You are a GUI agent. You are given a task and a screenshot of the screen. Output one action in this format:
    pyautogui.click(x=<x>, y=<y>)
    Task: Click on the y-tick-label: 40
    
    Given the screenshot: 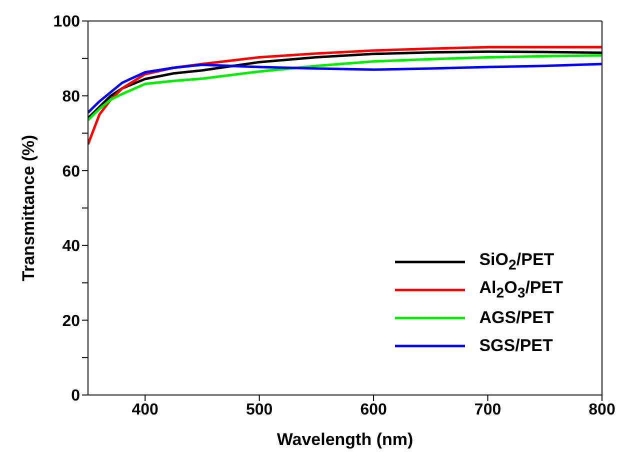 What is the action you would take?
    pyautogui.click(x=71, y=247)
    